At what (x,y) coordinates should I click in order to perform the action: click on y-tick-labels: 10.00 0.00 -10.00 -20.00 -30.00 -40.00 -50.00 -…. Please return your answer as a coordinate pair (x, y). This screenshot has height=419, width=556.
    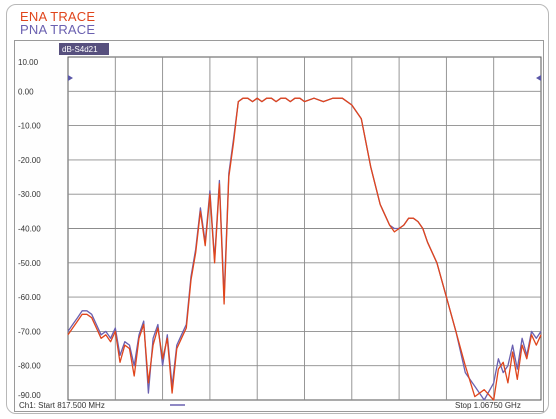
    Looking at the image, I should click on (29, 229).